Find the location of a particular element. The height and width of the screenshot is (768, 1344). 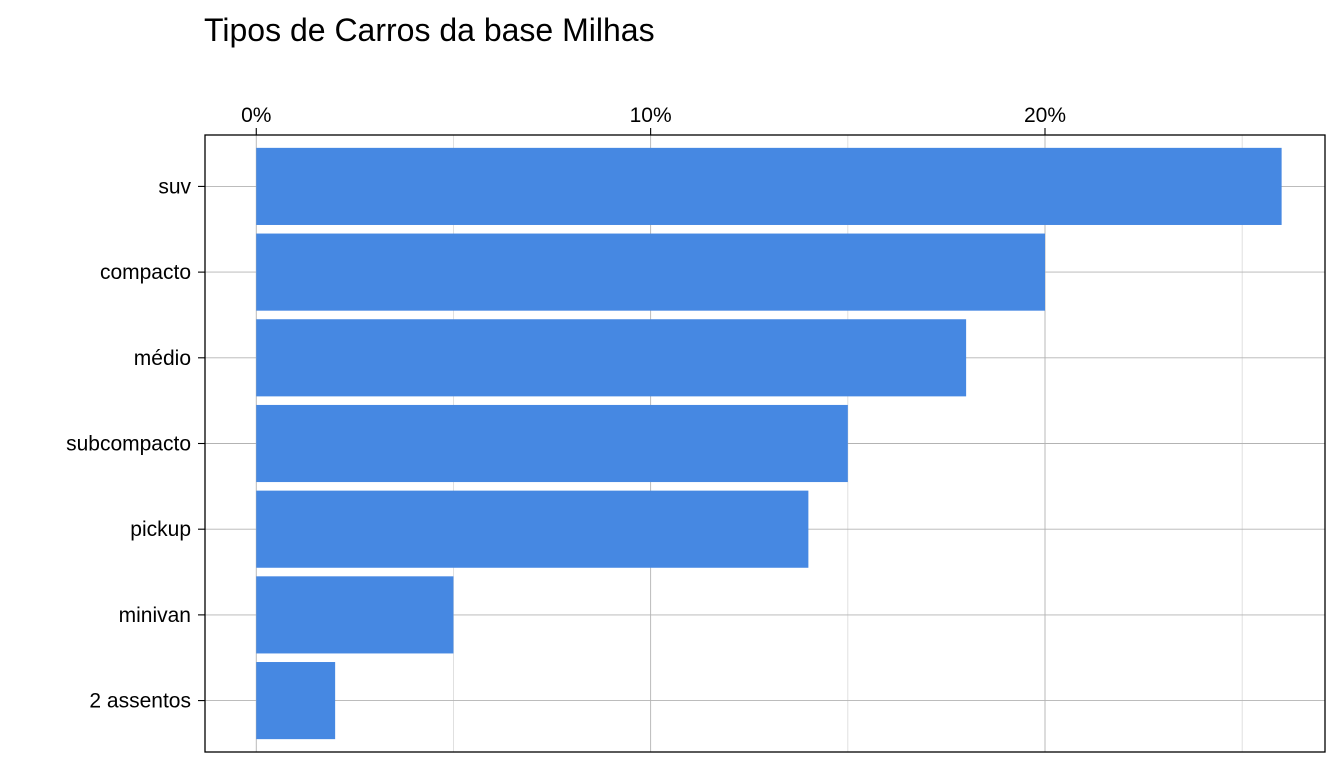

category-label: compacto is located at coordinates (145, 272).